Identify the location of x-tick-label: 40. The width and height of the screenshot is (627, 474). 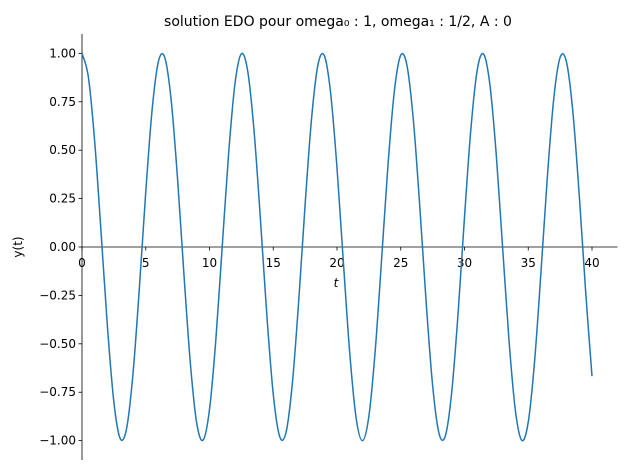
(591, 263).